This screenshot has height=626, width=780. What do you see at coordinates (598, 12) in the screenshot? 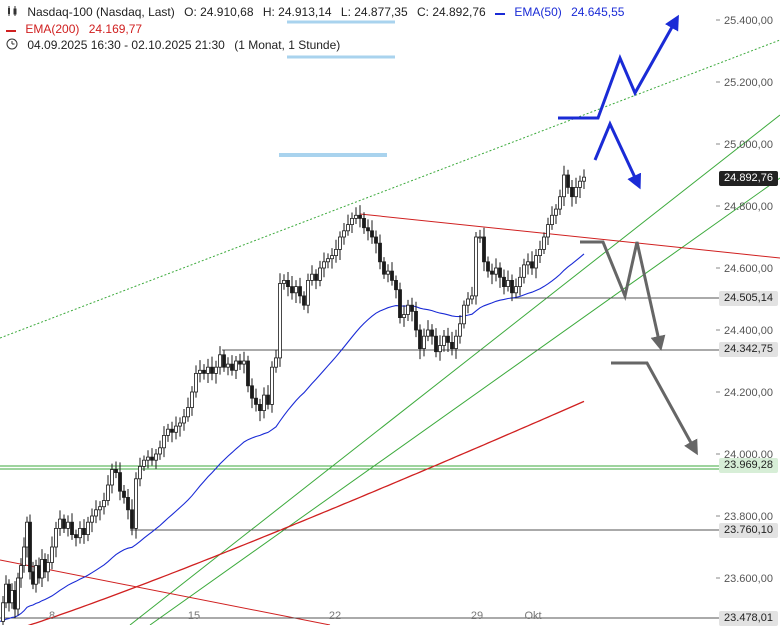
I see `ema50-value: 24.645,55` at bounding box center [598, 12].